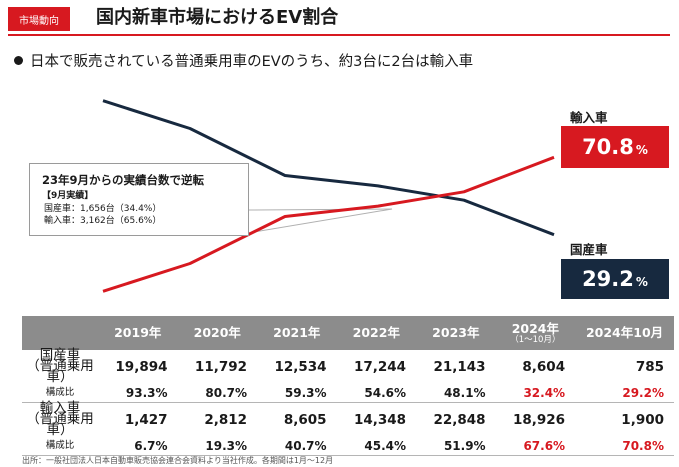  I want to click on table-cell: 40.7%, so click(297, 446).